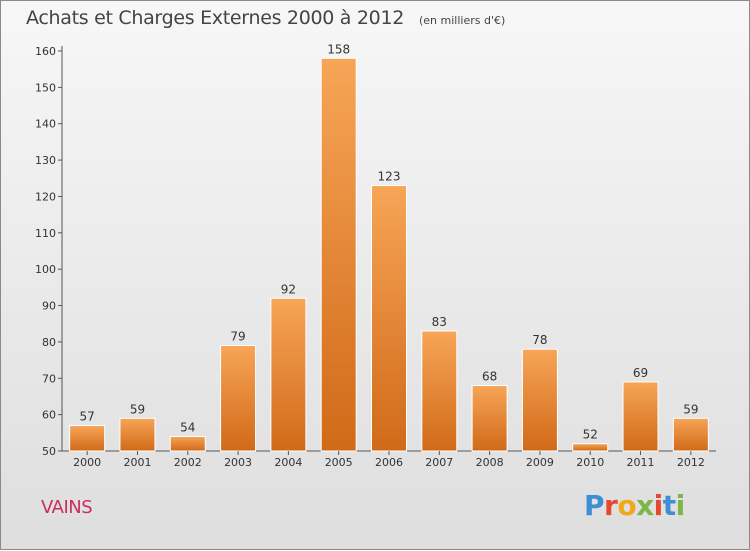 This screenshot has height=551, width=750. Describe the element at coordinates (45, 87) in the screenshot. I see `y-tick-label: 150` at that location.